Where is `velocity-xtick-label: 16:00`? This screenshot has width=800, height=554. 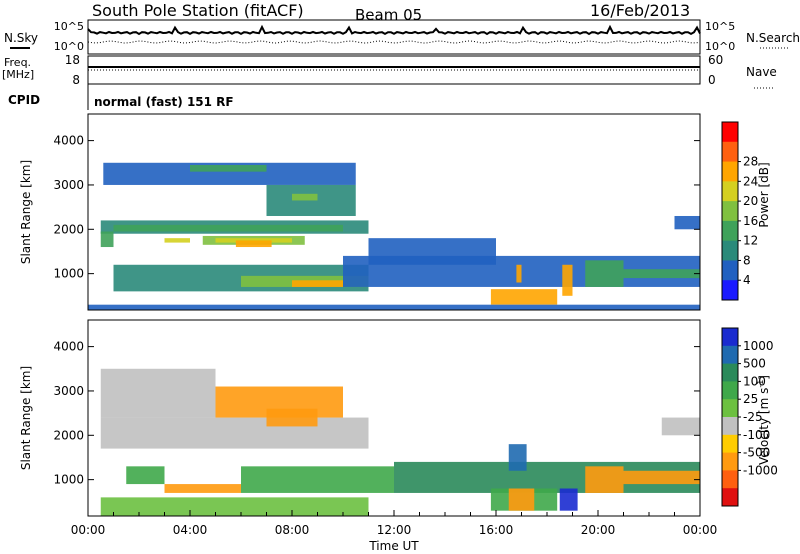
velocity-xtick-label: 16:00 is located at coordinates (496, 530).